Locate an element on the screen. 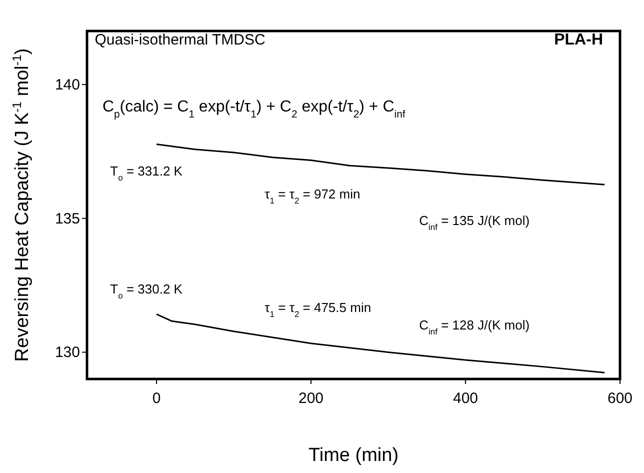 This screenshot has height=473, width=644. text: C$_{p}$(calc) = C$_{1}$ exp(-t/τ$_{1}$) + C$_{2}$ exp(-t/τ$_{2}$) + C$_{inf}$ is located at coordinates (254, 109).